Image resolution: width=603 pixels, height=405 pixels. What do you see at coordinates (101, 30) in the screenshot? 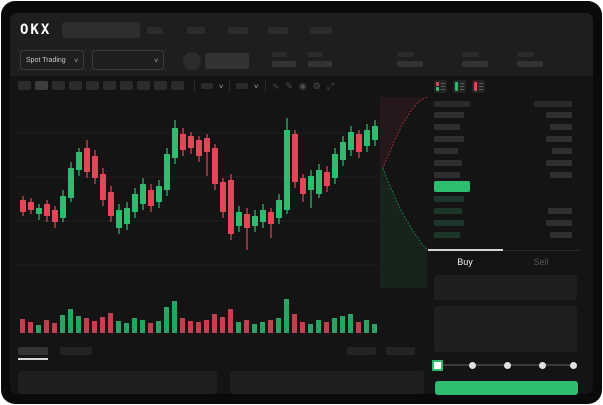
I see `search-input` at bounding box center [101, 30].